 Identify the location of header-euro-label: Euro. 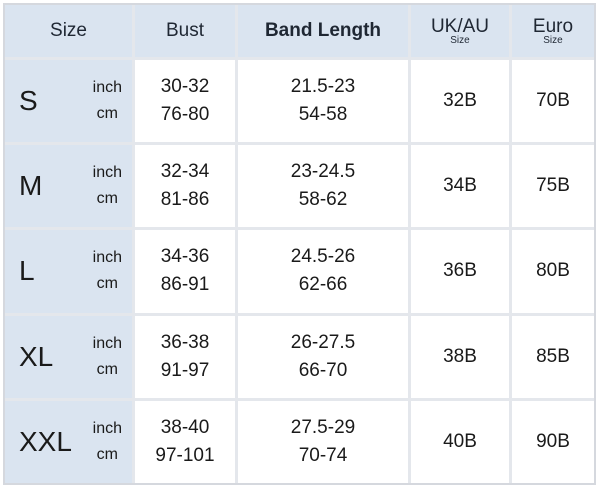
(553, 26).